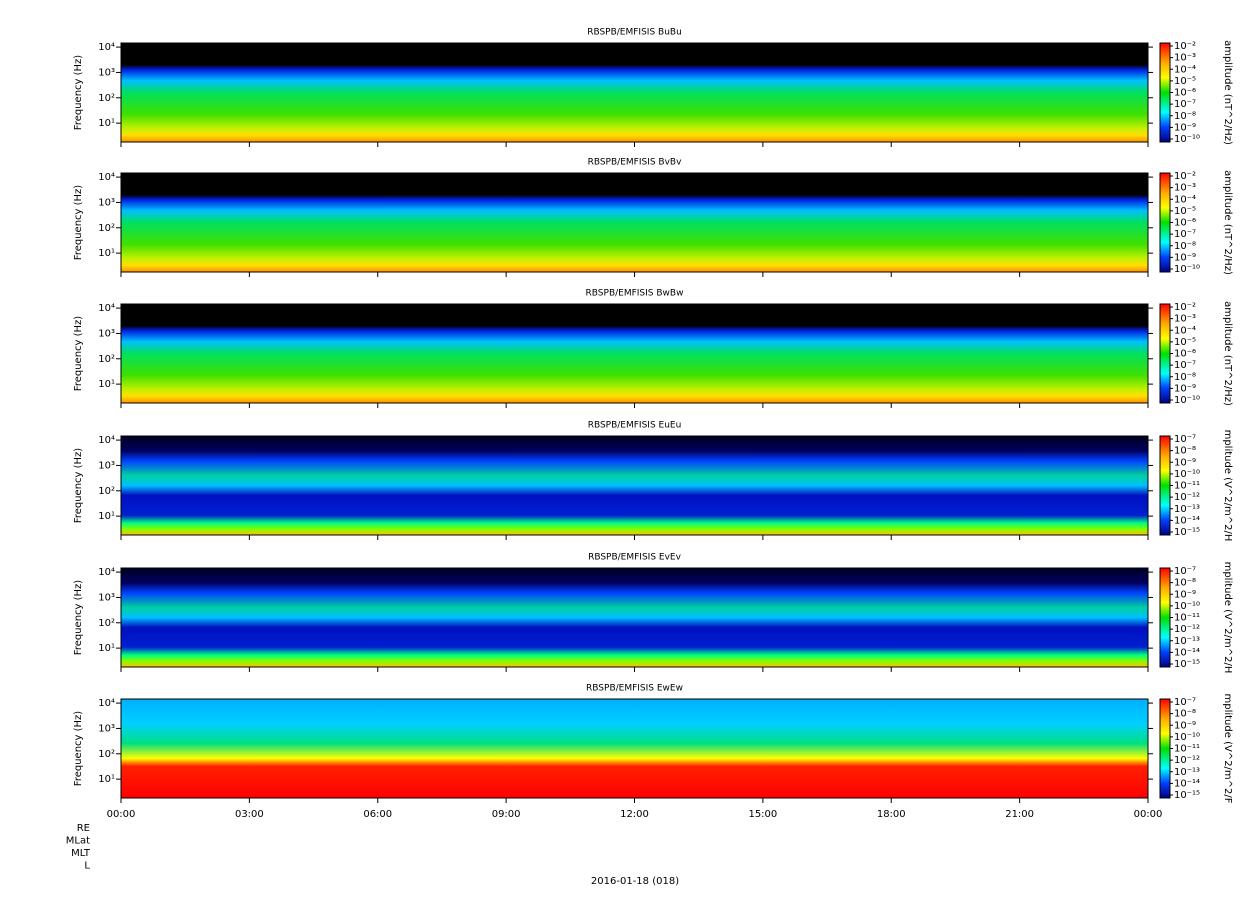 This screenshot has width=1248, height=899. I want to click on x-tick-label: 09:00, so click(506, 814).